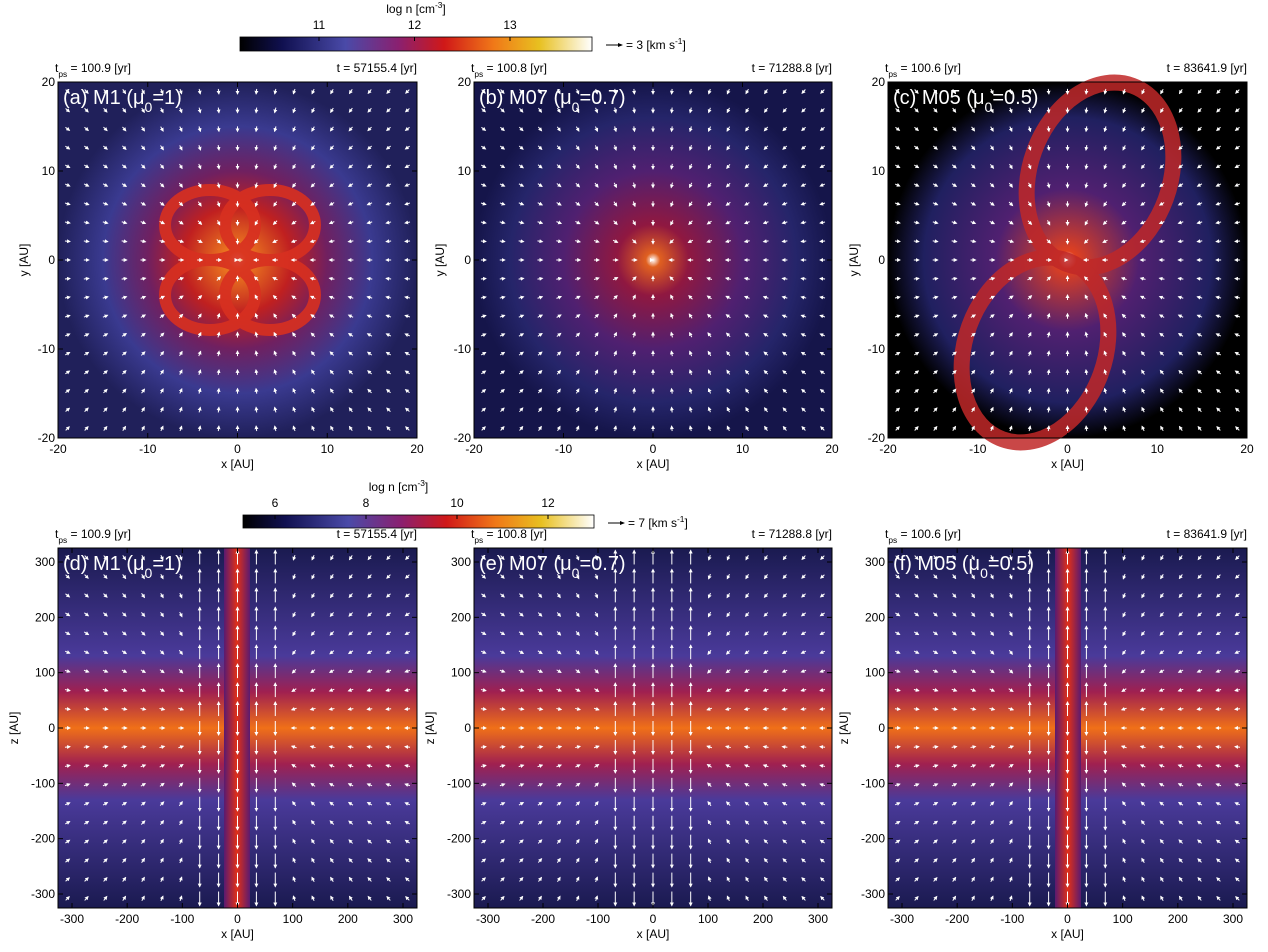 The width and height of the screenshot is (1268, 952). What do you see at coordinates (415, 8) in the screenshot?
I see `colorbar-title: log n [cm-3]` at bounding box center [415, 8].